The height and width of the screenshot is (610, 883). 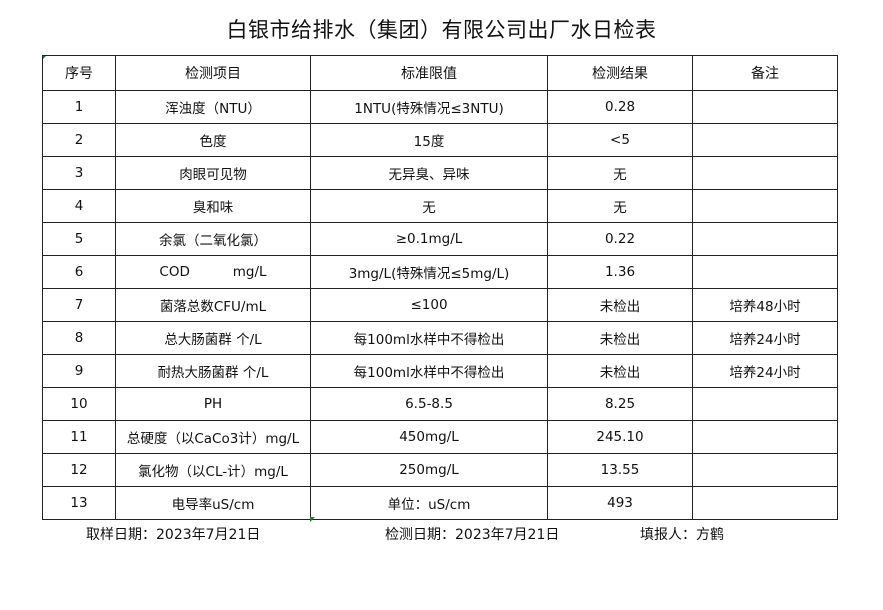 I want to click on table-row: 2 色度 15度 <5, so click(x=440, y=140).